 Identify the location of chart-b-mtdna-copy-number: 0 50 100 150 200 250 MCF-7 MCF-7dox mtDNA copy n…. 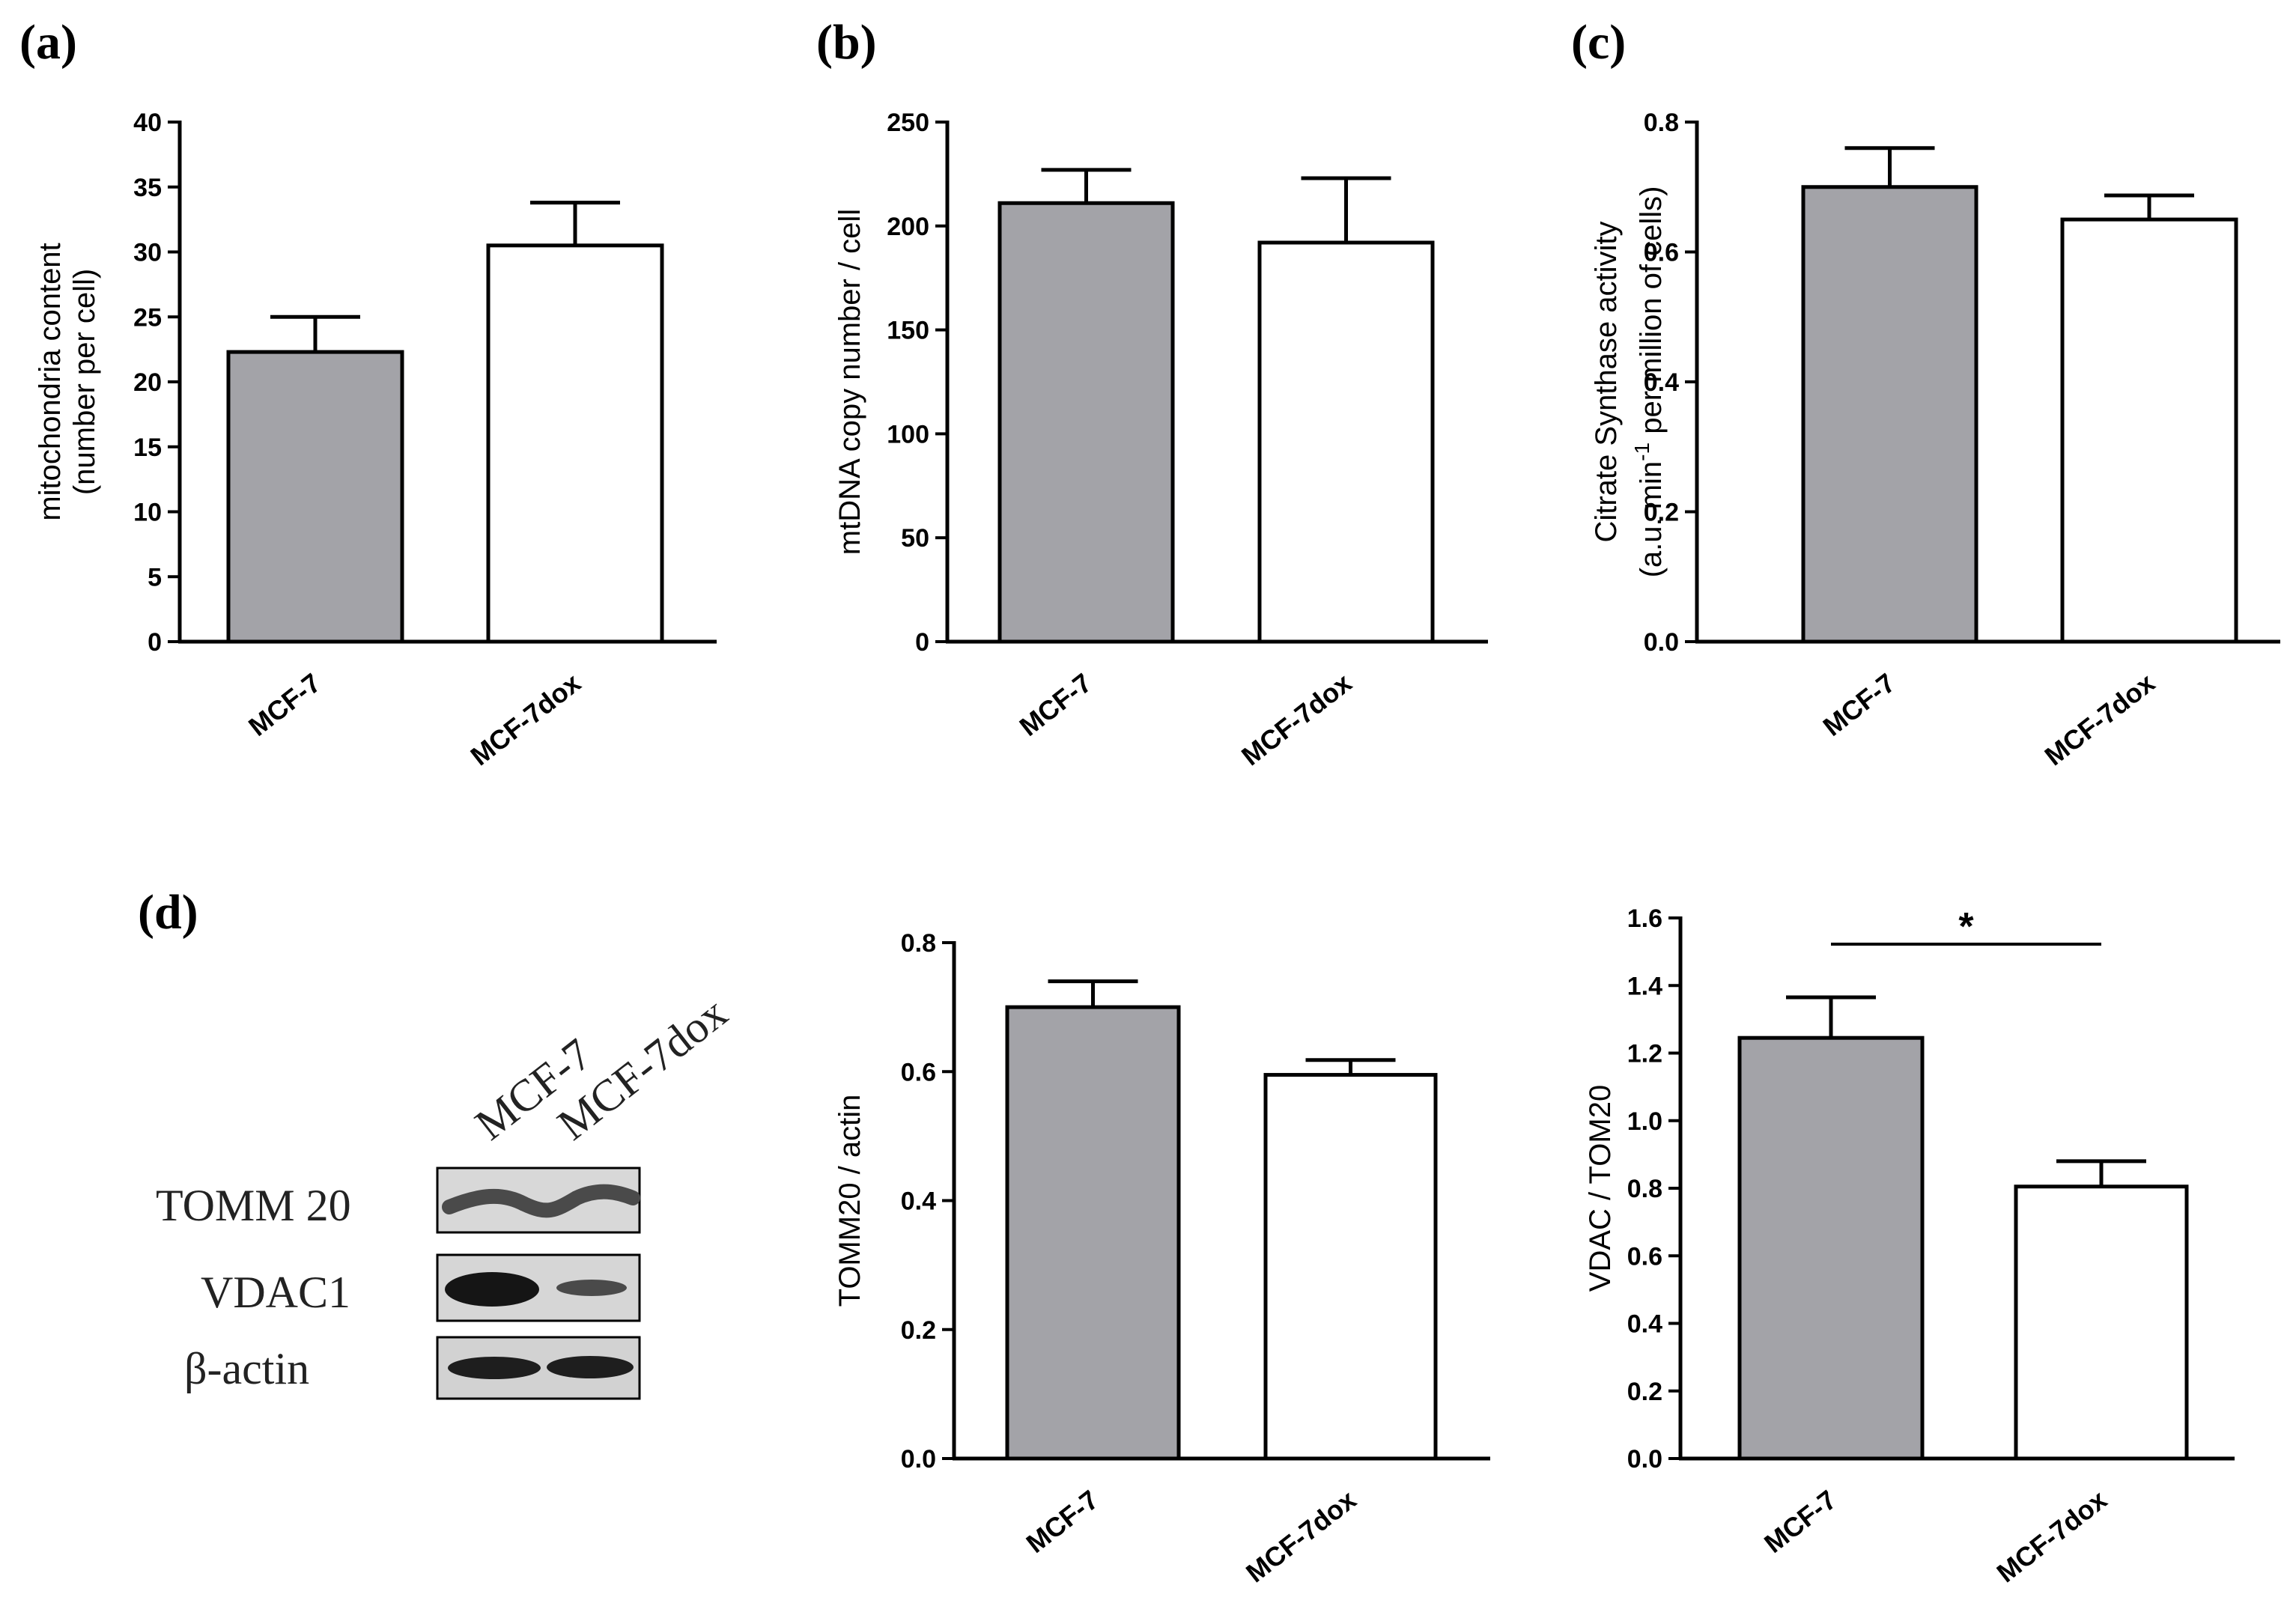
(1160, 440).